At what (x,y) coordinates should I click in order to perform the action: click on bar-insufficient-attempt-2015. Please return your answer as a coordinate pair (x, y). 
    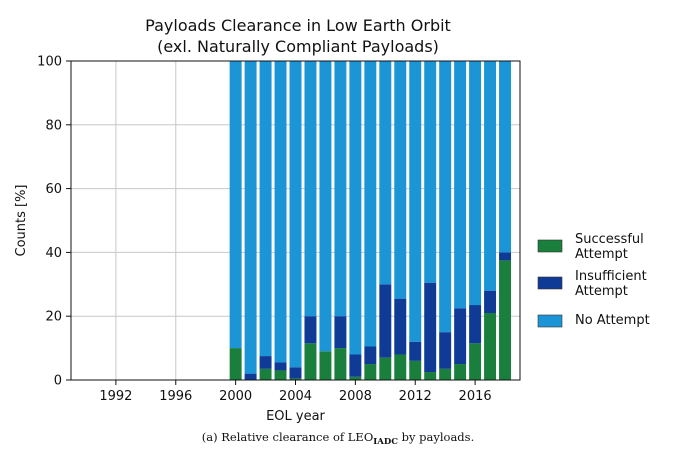
    Looking at the image, I should click on (460, 336).